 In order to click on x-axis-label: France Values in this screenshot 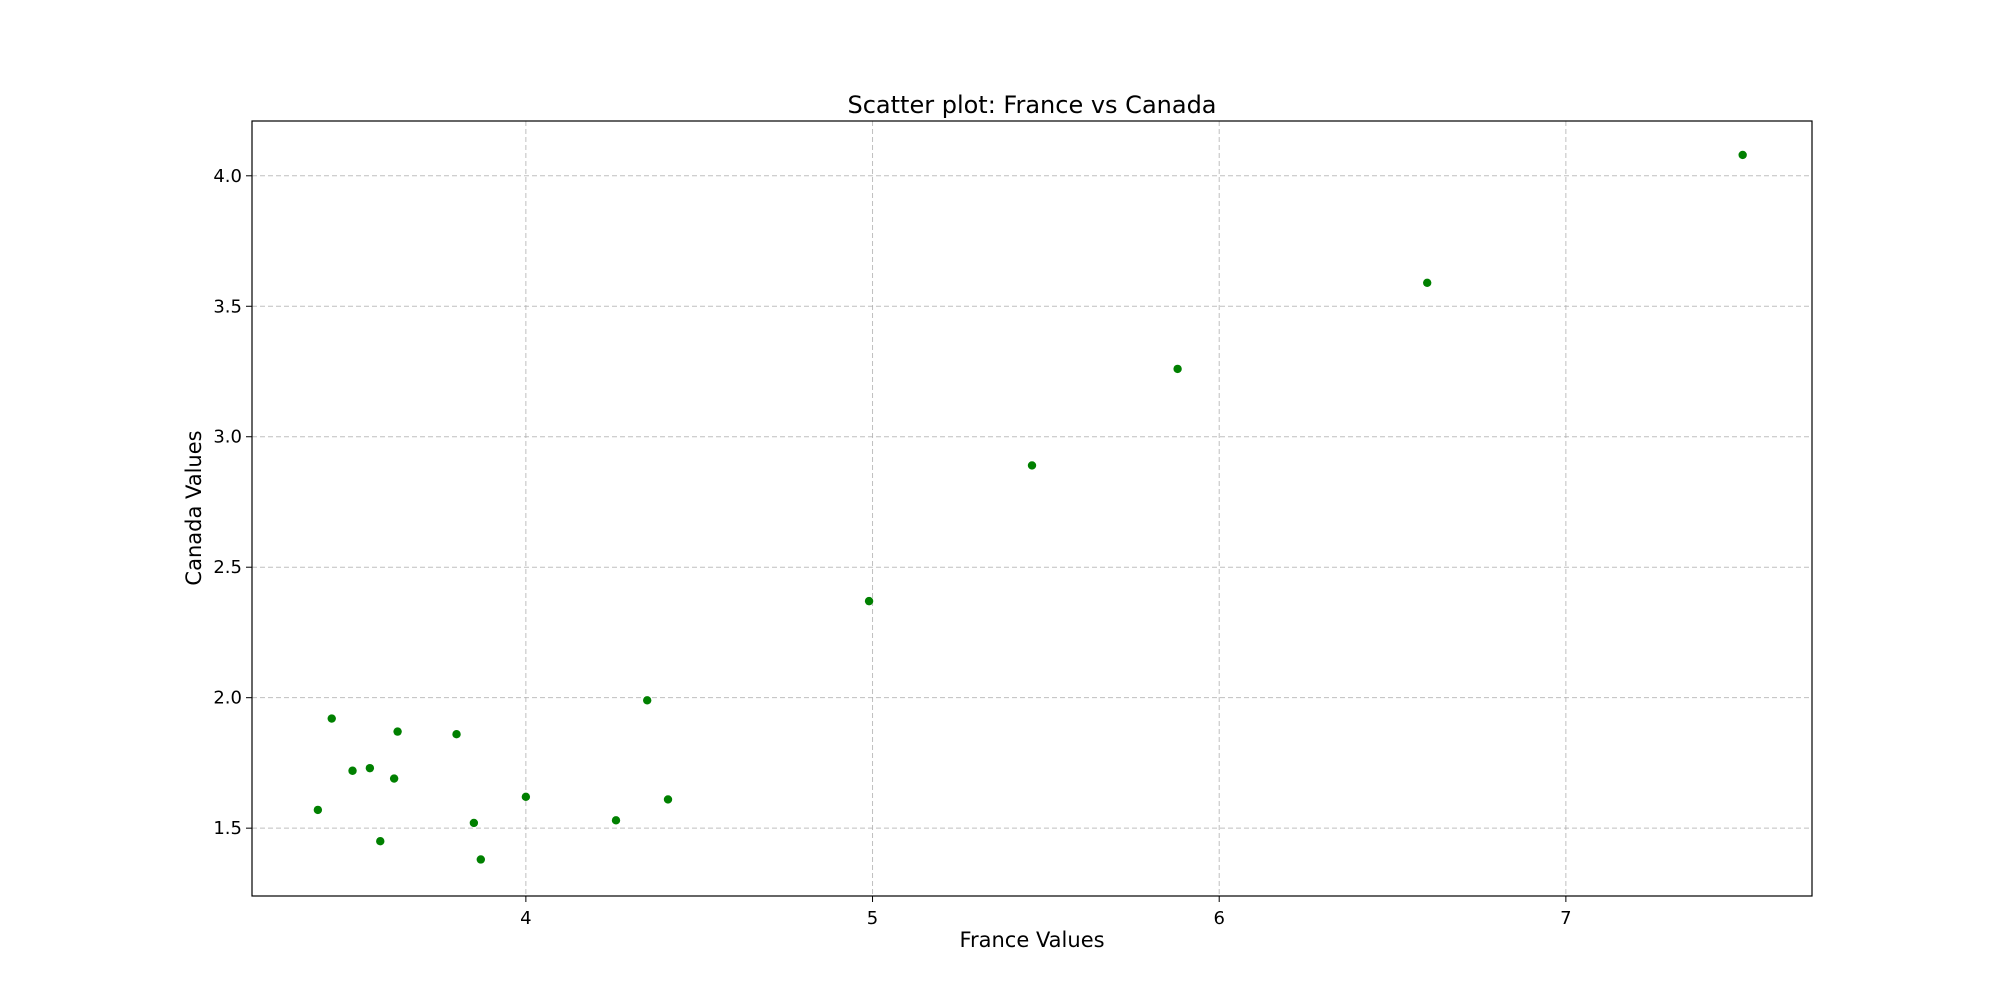, I will do `click(1031, 940)`.